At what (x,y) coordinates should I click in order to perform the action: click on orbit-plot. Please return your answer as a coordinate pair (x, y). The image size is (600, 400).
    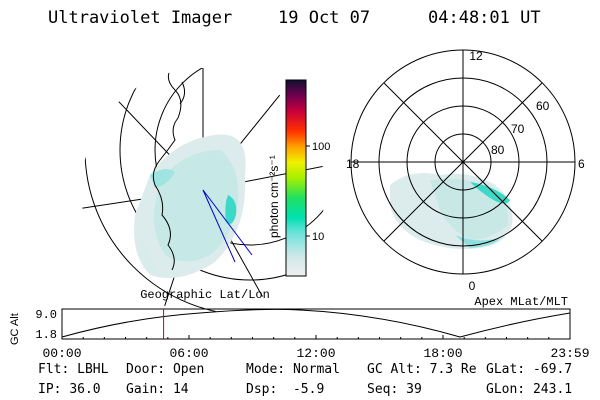
    Looking at the image, I should click on (316, 324).